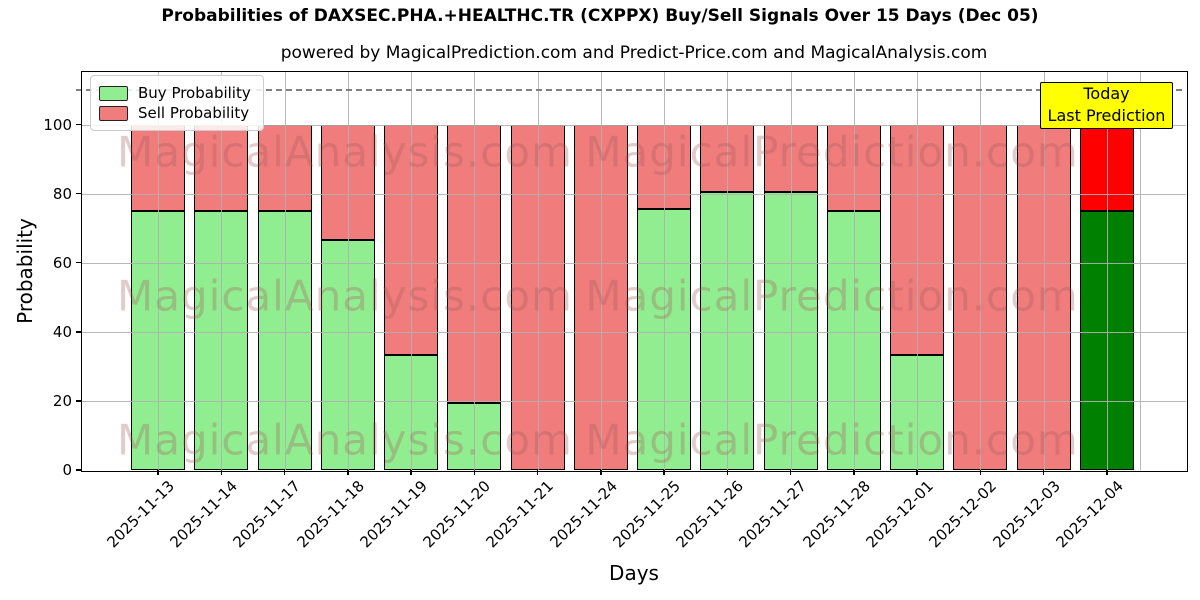 Image resolution: width=1200 pixels, height=600 pixels. What do you see at coordinates (67, 470) in the screenshot?
I see `y-tick-label: 0` at bounding box center [67, 470].